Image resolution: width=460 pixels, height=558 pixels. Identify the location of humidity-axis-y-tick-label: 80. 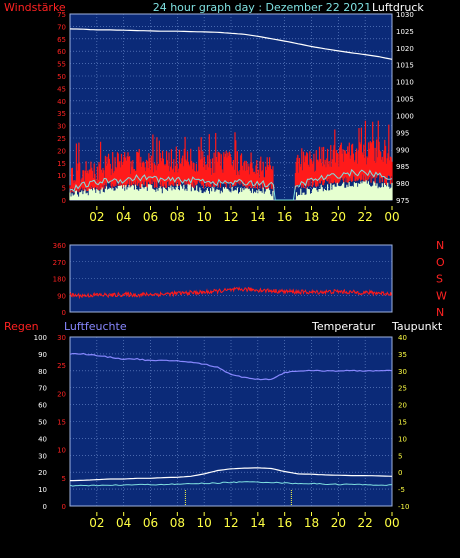
(42, 372).